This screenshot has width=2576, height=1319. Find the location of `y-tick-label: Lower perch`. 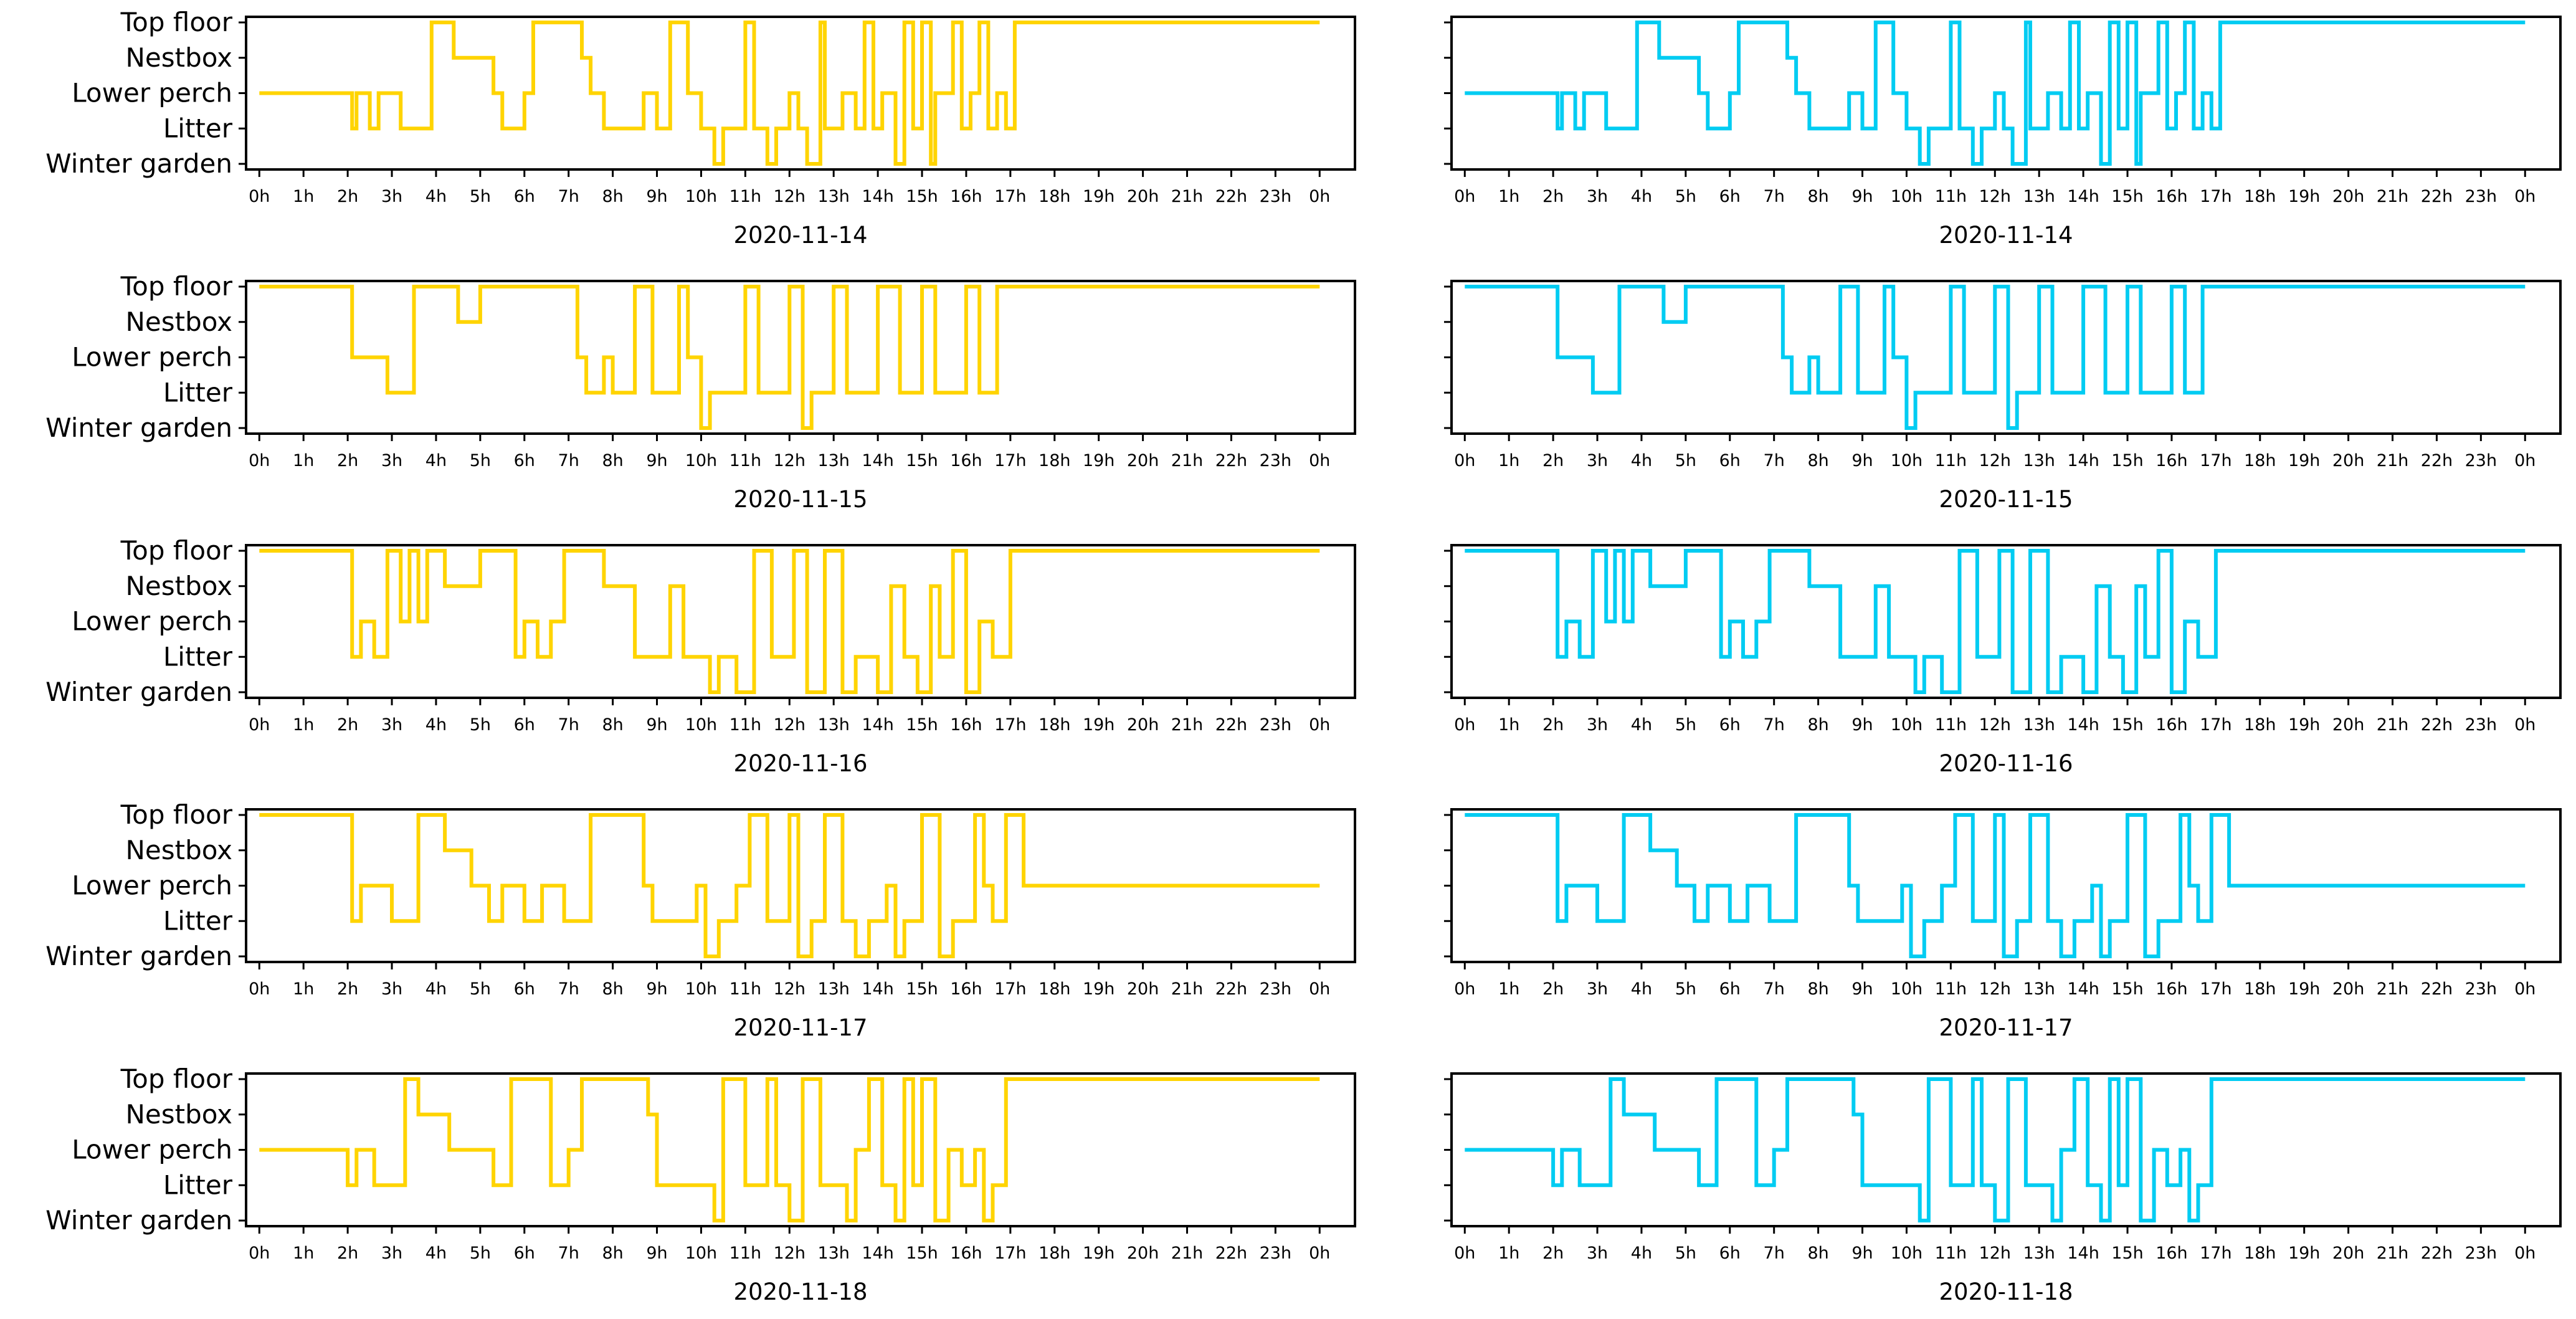

y-tick-label: Lower perch is located at coordinates (152, 357).